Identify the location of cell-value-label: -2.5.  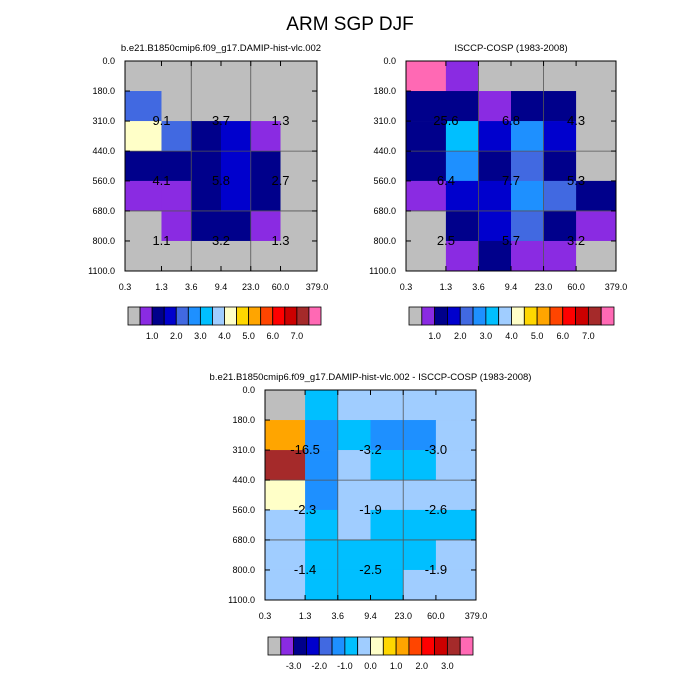
(370, 569).